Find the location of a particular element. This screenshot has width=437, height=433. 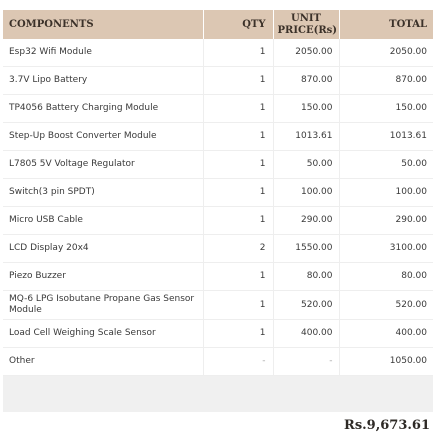

component-qty: 2 is located at coordinates (238, 248).